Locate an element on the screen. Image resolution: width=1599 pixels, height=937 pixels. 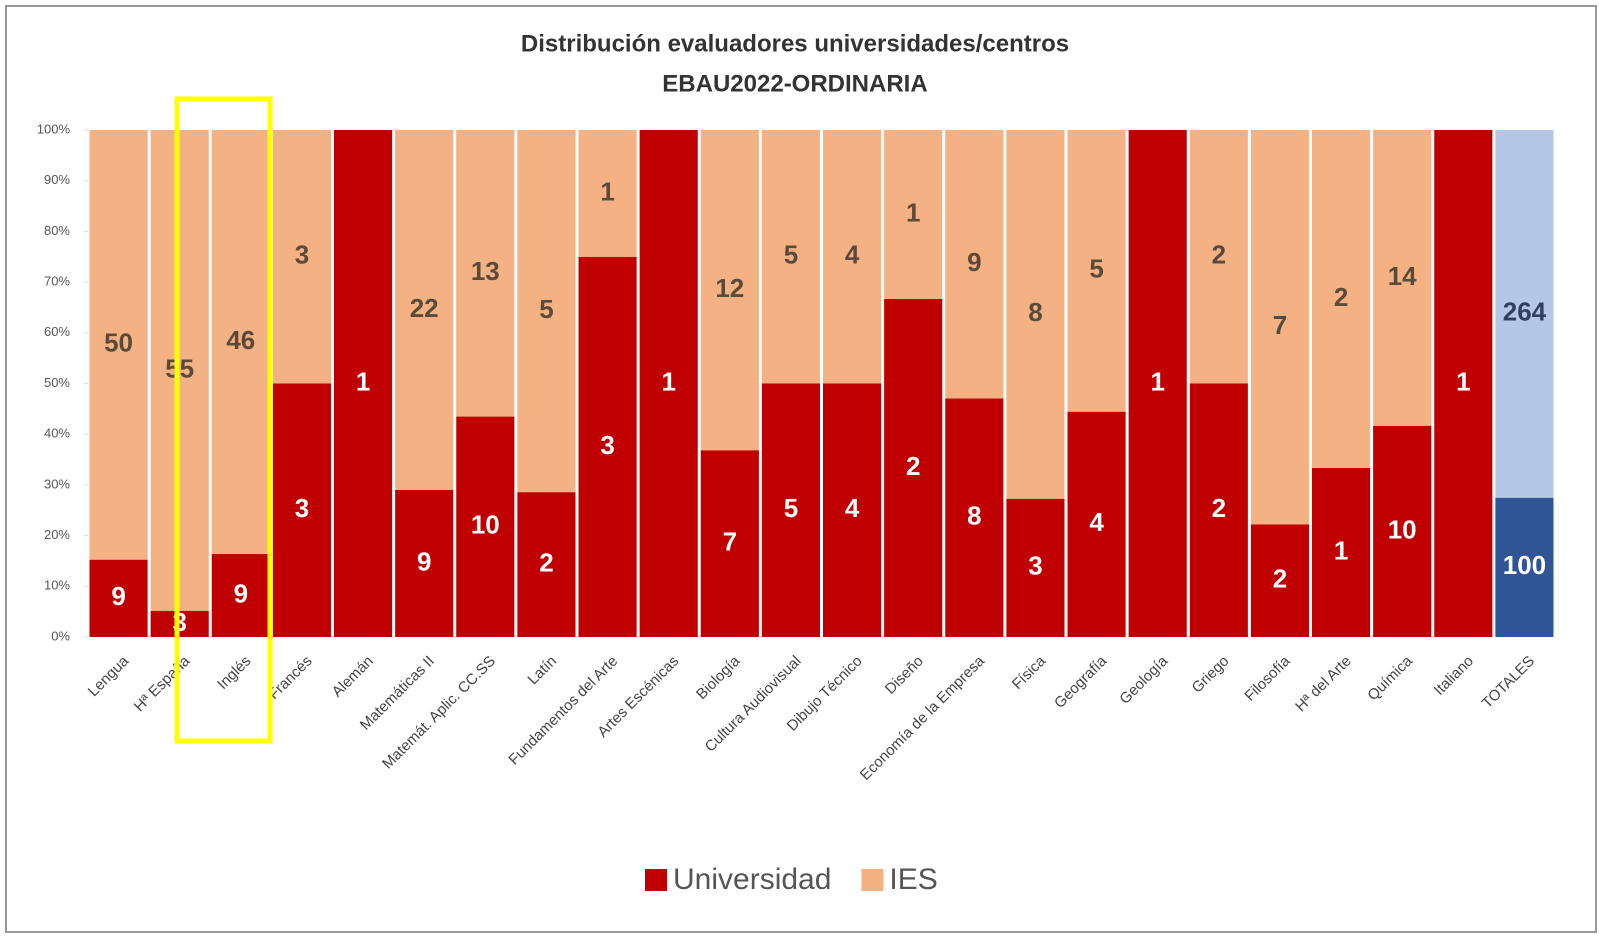
y-tick-label: 20% is located at coordinates (57, 534).